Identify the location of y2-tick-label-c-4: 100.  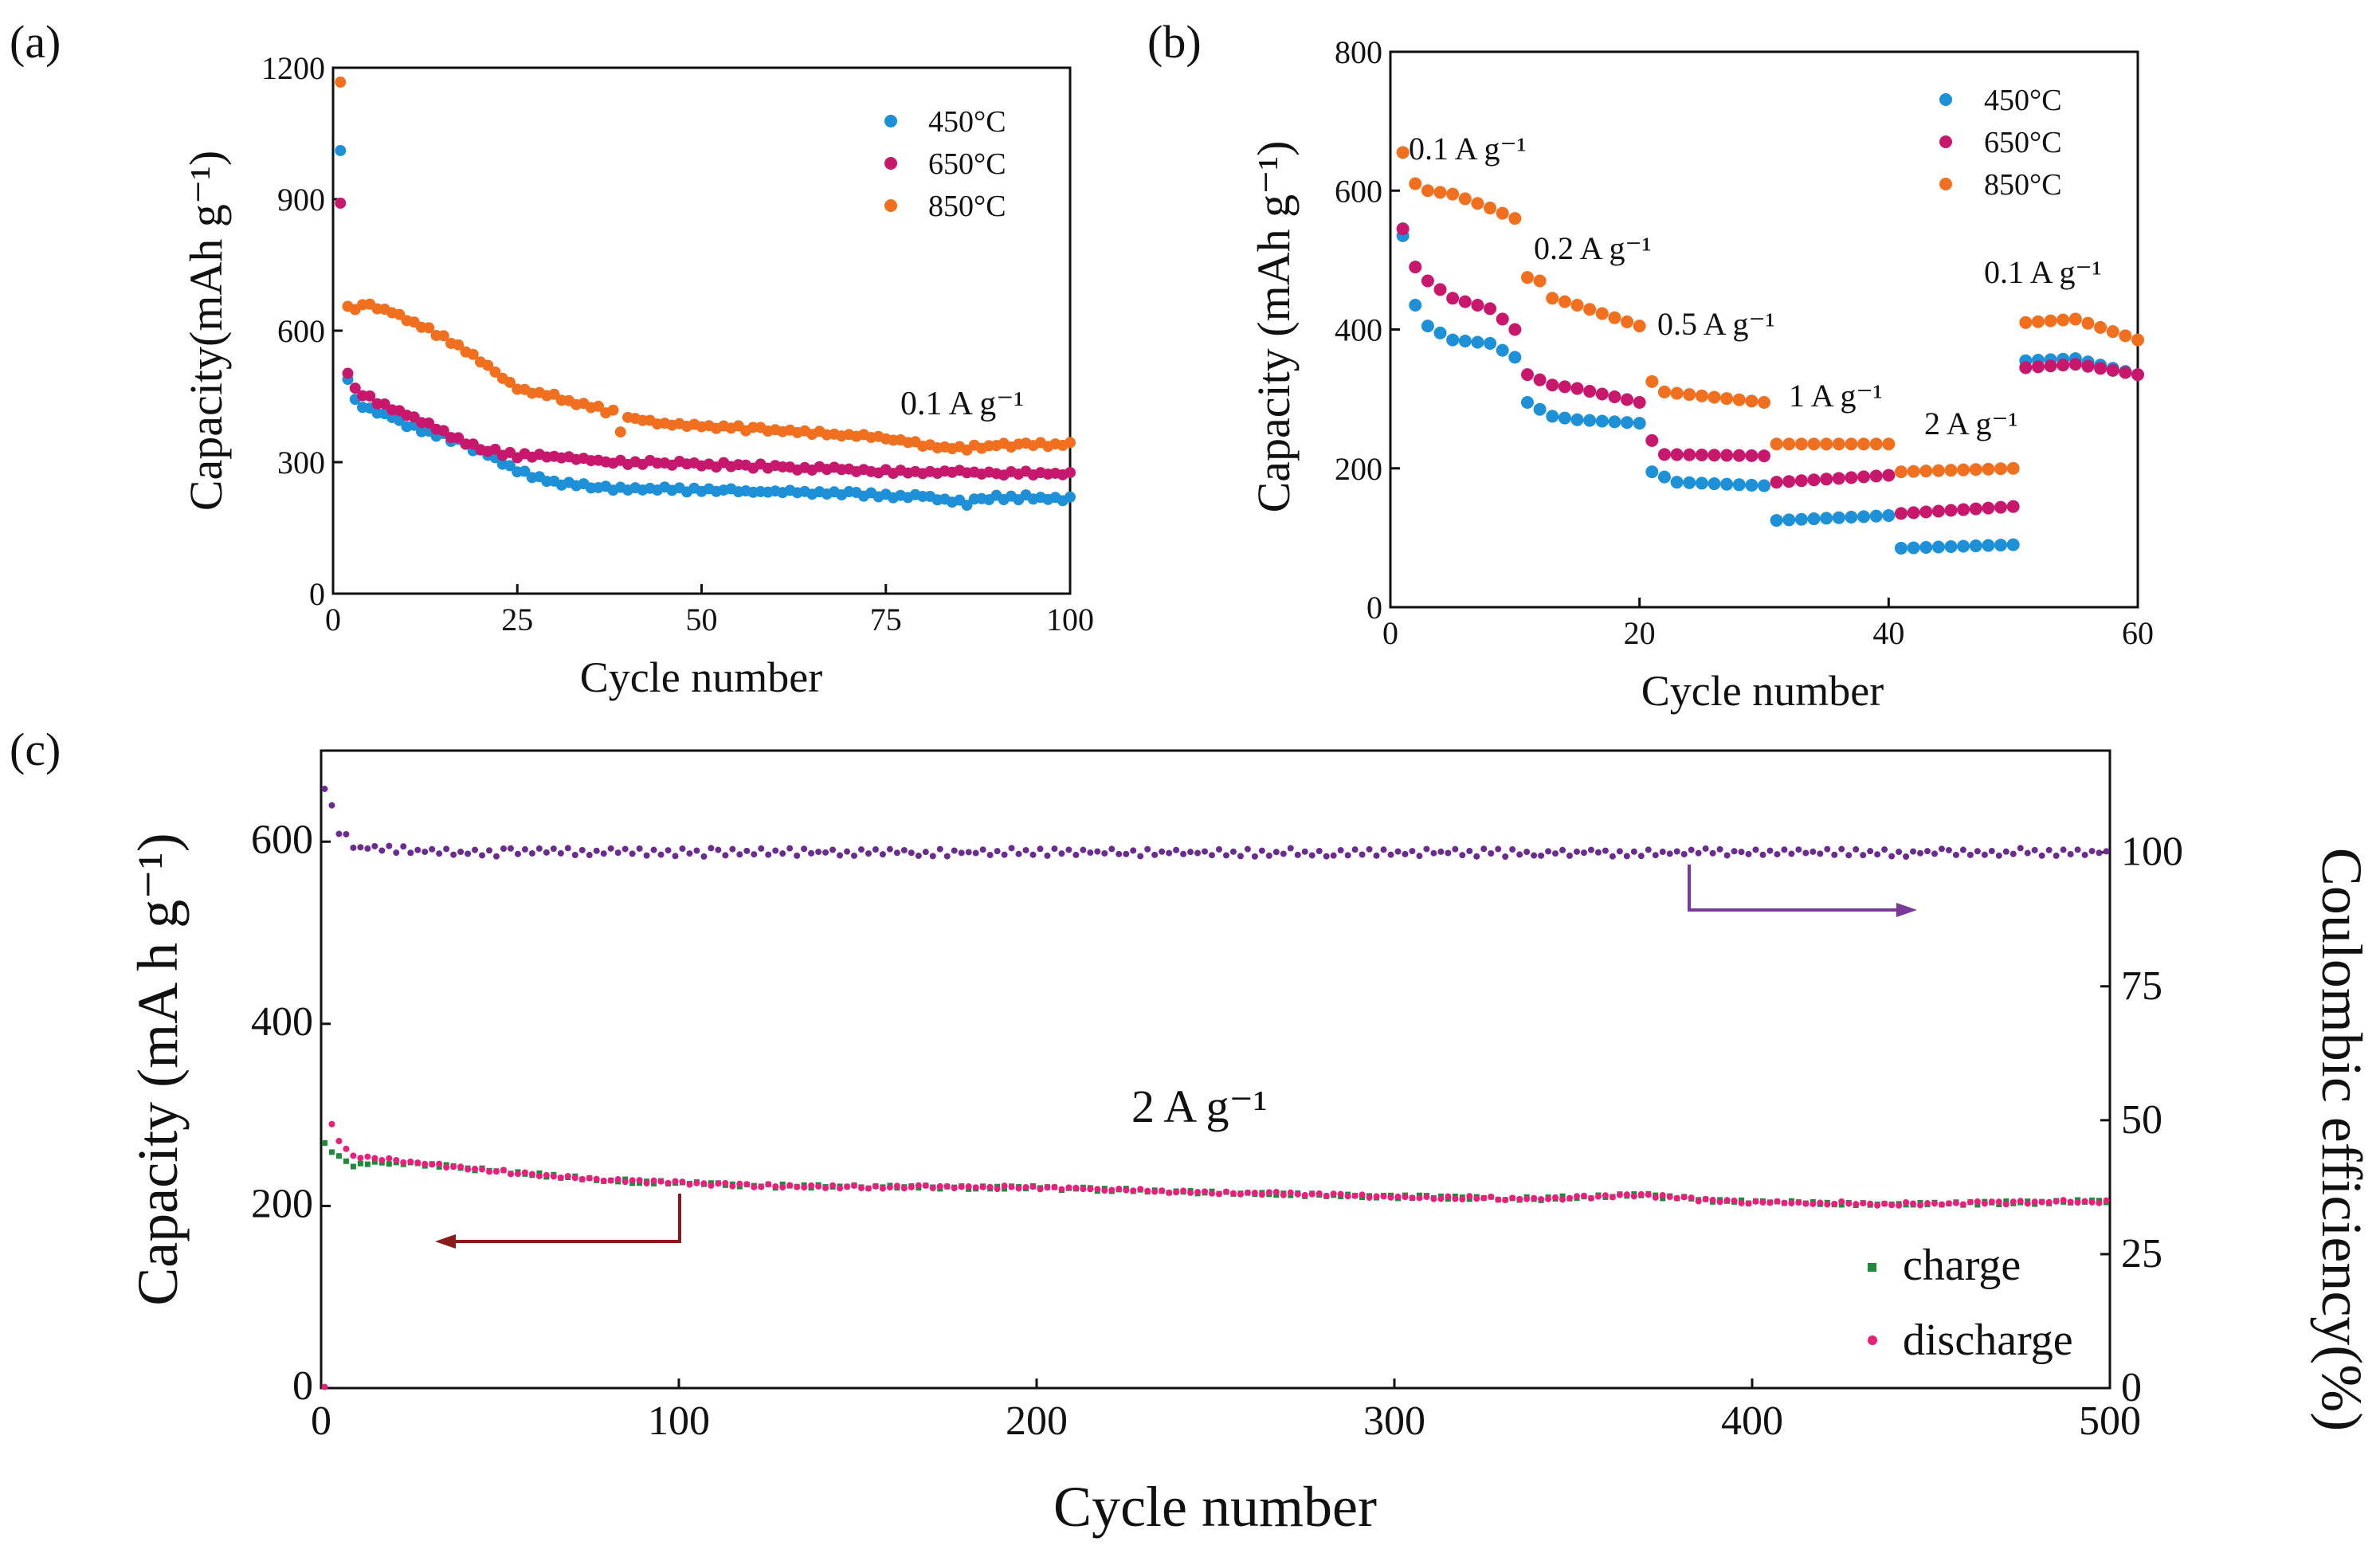
(2152, 852).